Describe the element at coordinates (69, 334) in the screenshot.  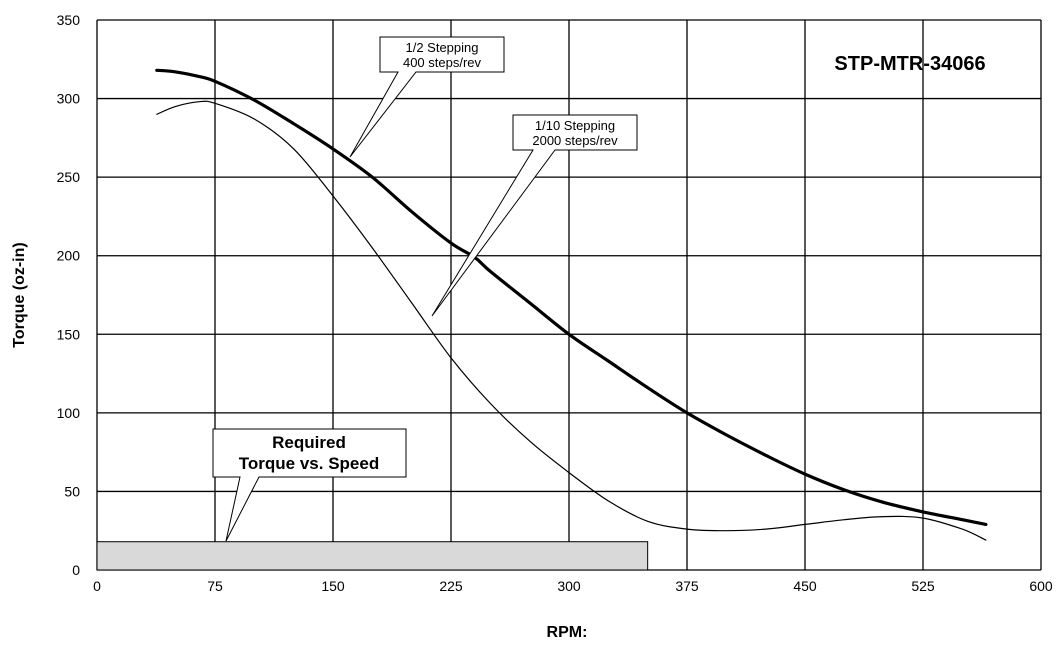
I see `y-tick-label: 150` at that location.